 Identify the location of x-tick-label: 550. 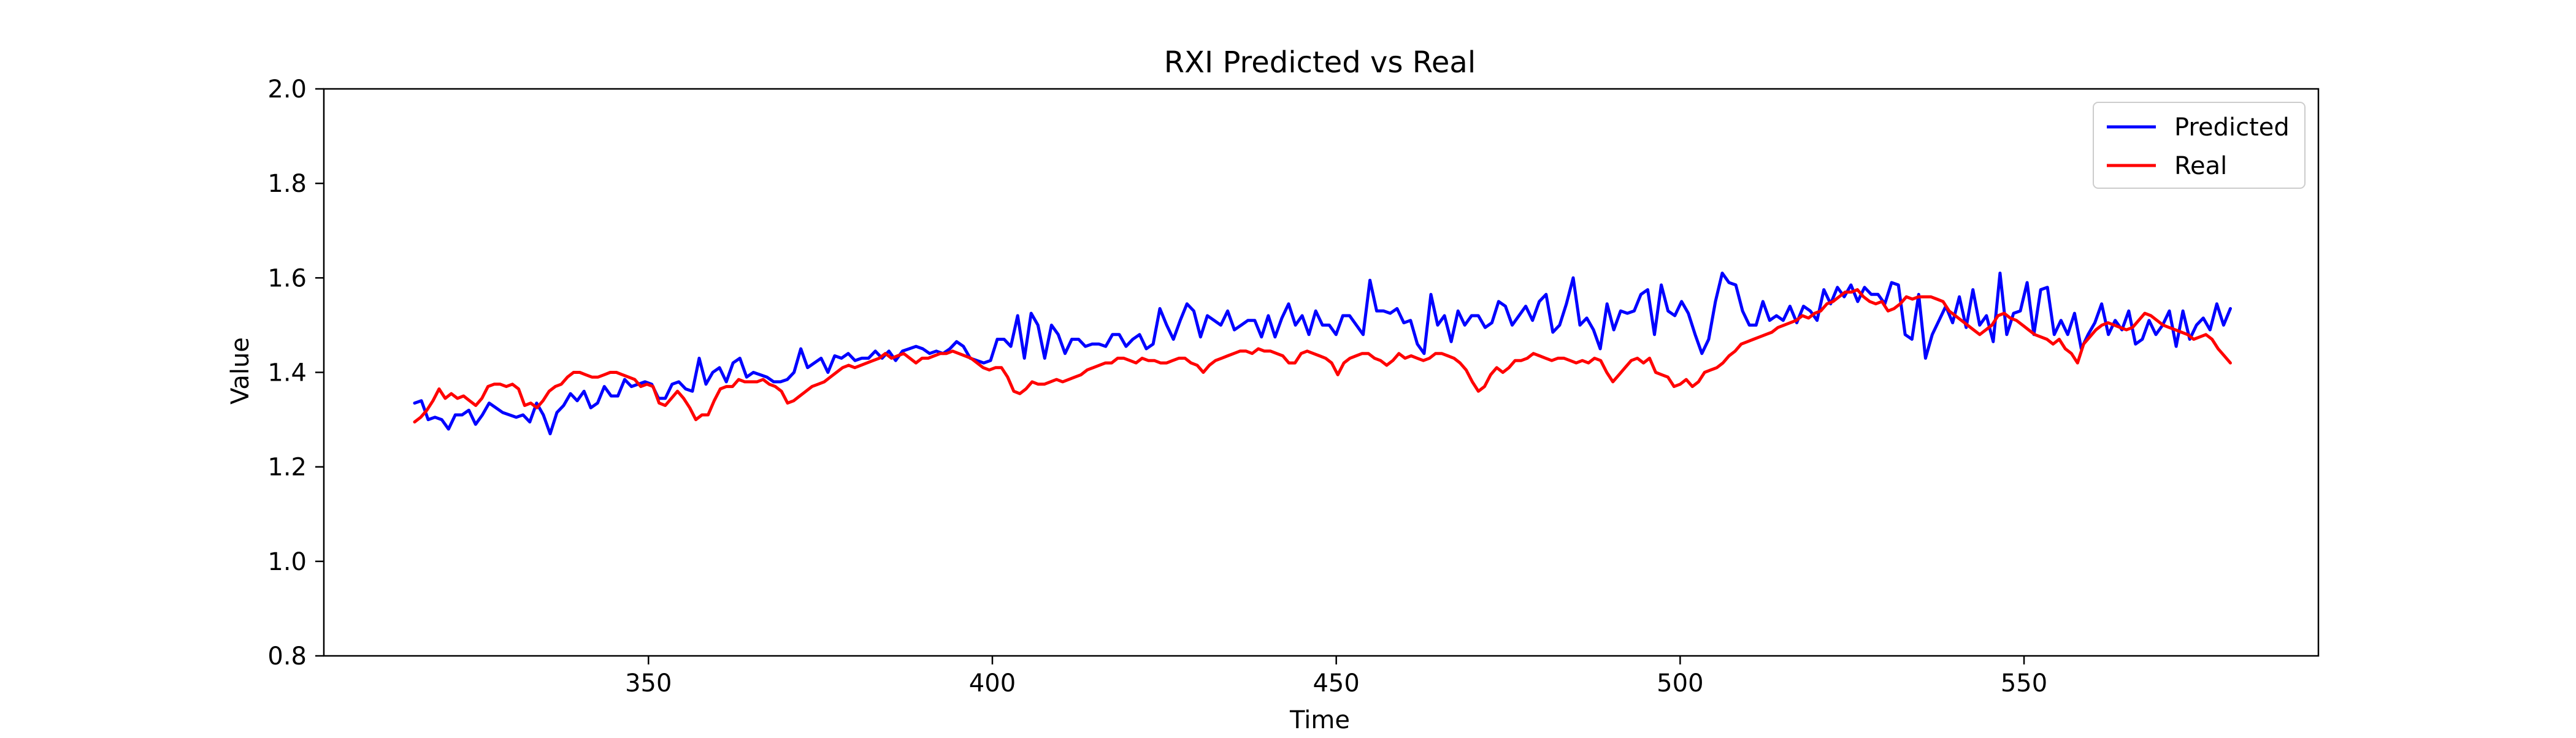
(2024, 683).